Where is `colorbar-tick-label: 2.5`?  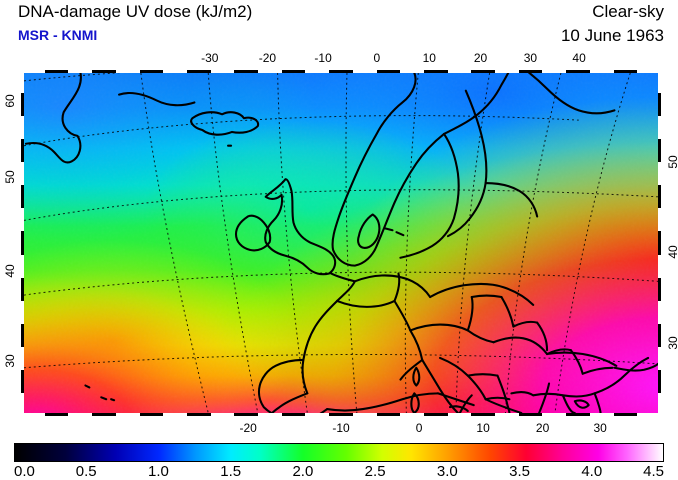
colorbar-tick-label: 2.5 is located at coordinates (375, 471).